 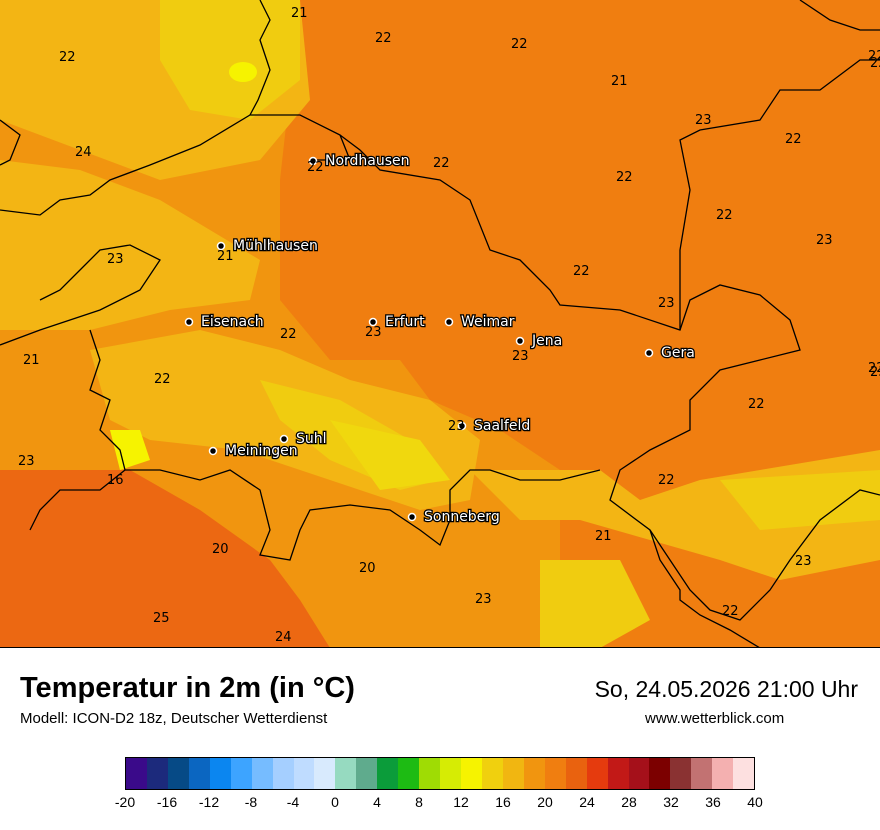 What do you see at coordinates (629, 802) in the screenshot?
I see `legend-tick-label: 28` at bounding box center [629, 802].